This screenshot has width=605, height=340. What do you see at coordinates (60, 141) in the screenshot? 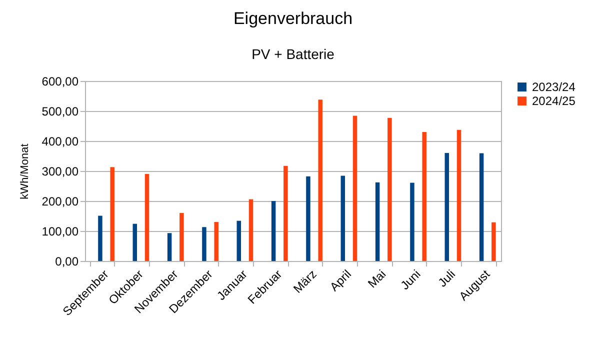
I see `y-tick-label: 400,00` at bounding box center [60, 141].